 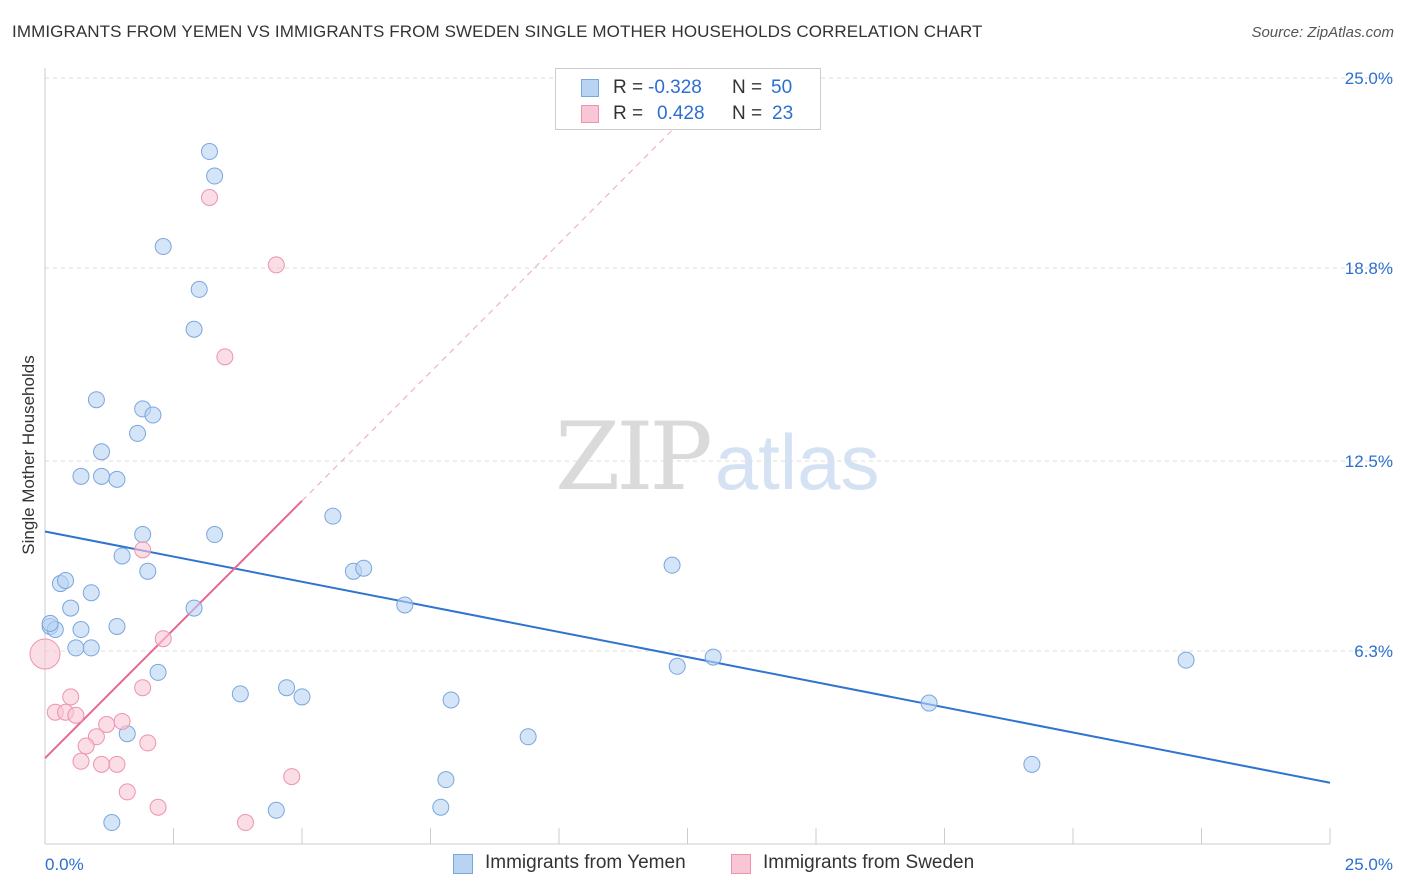 What do you see at coordinates (1369, 78) in the screenshot?
I see `y-tick-label: 25.0%` at bounding box center [1369, 78].